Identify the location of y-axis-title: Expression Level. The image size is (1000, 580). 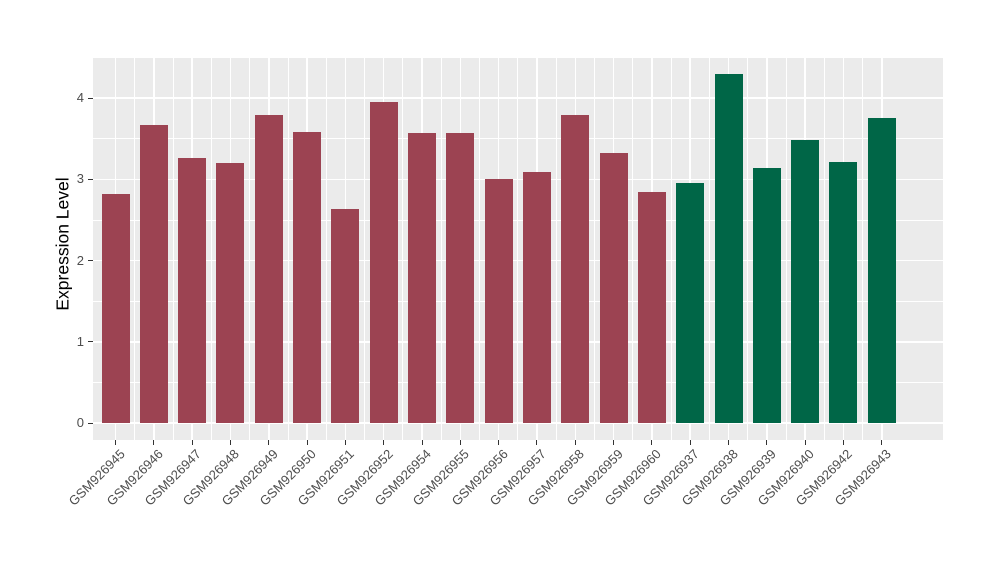
(62, 244).